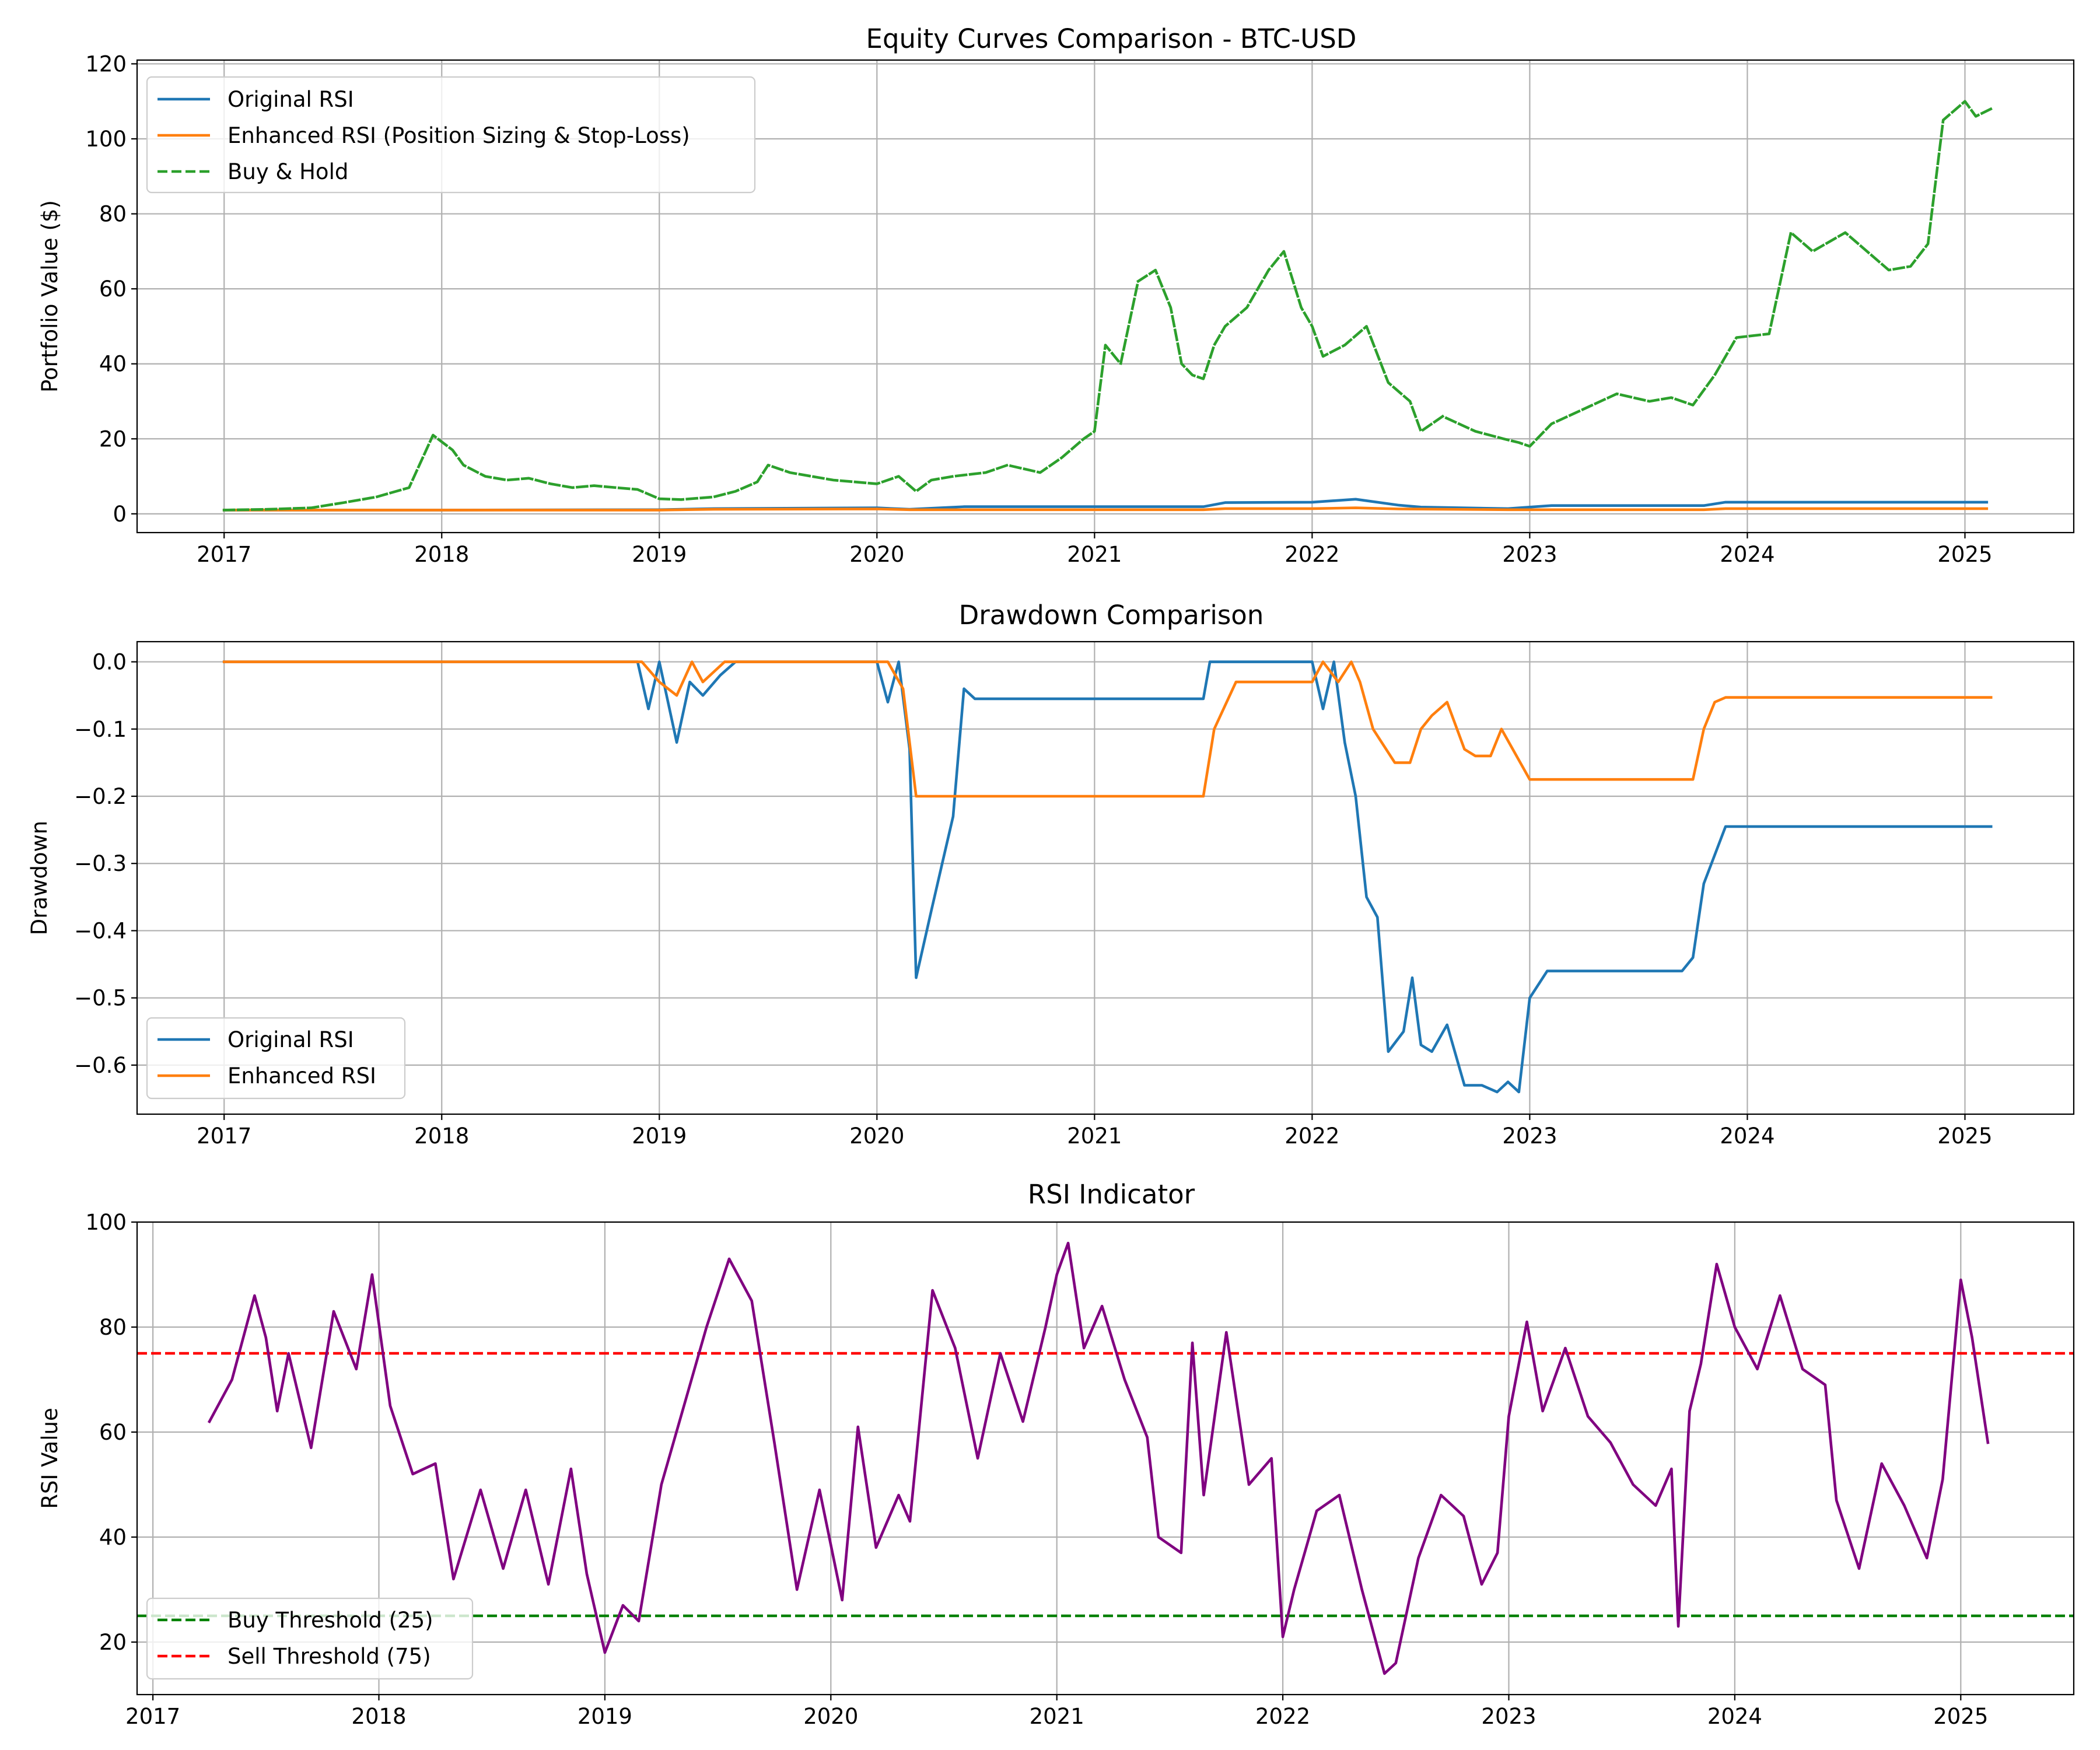 The width and height of the screenshot is (2100, 1750). I want to click on equity-xtick-label: 2017, so click(224, 554).